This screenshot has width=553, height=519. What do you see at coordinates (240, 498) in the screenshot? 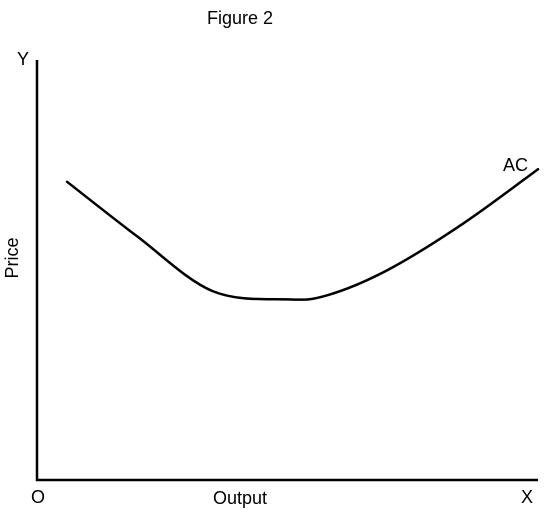
I see `x-axis-title: Output` at bounding box center [240, 498].